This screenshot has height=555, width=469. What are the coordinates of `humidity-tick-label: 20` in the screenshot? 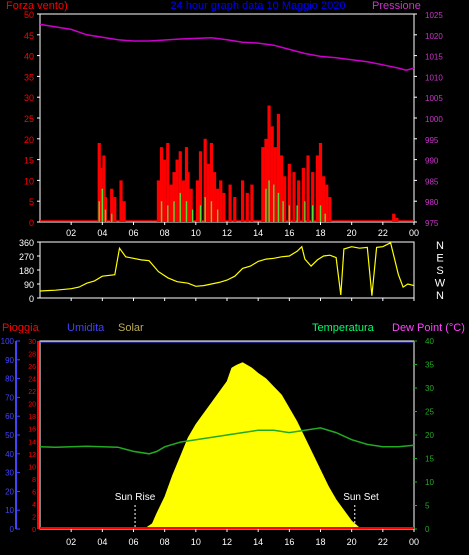 It's located at (9, 491).